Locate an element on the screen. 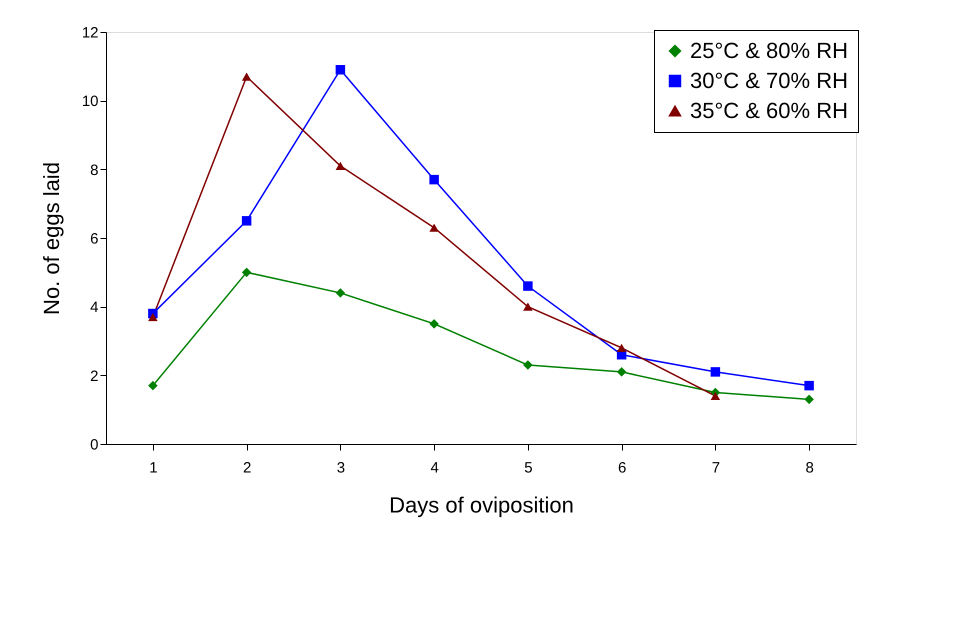  legend-label: 35°C & 60% RH is located at coordinates (769, 110).